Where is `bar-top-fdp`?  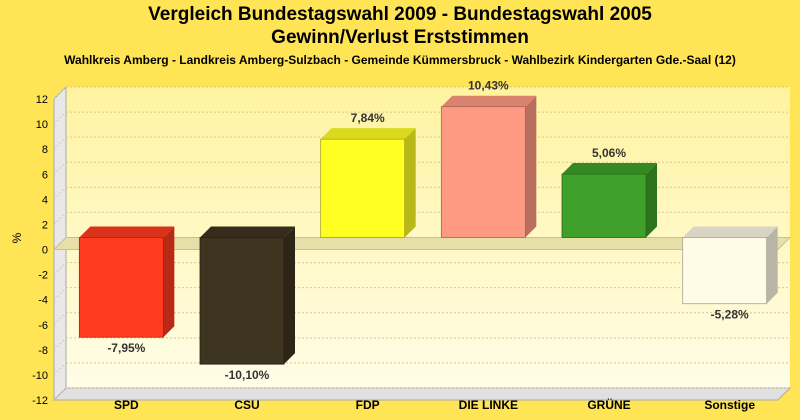
bar-top-fdp is located at coordinates (368, 134).